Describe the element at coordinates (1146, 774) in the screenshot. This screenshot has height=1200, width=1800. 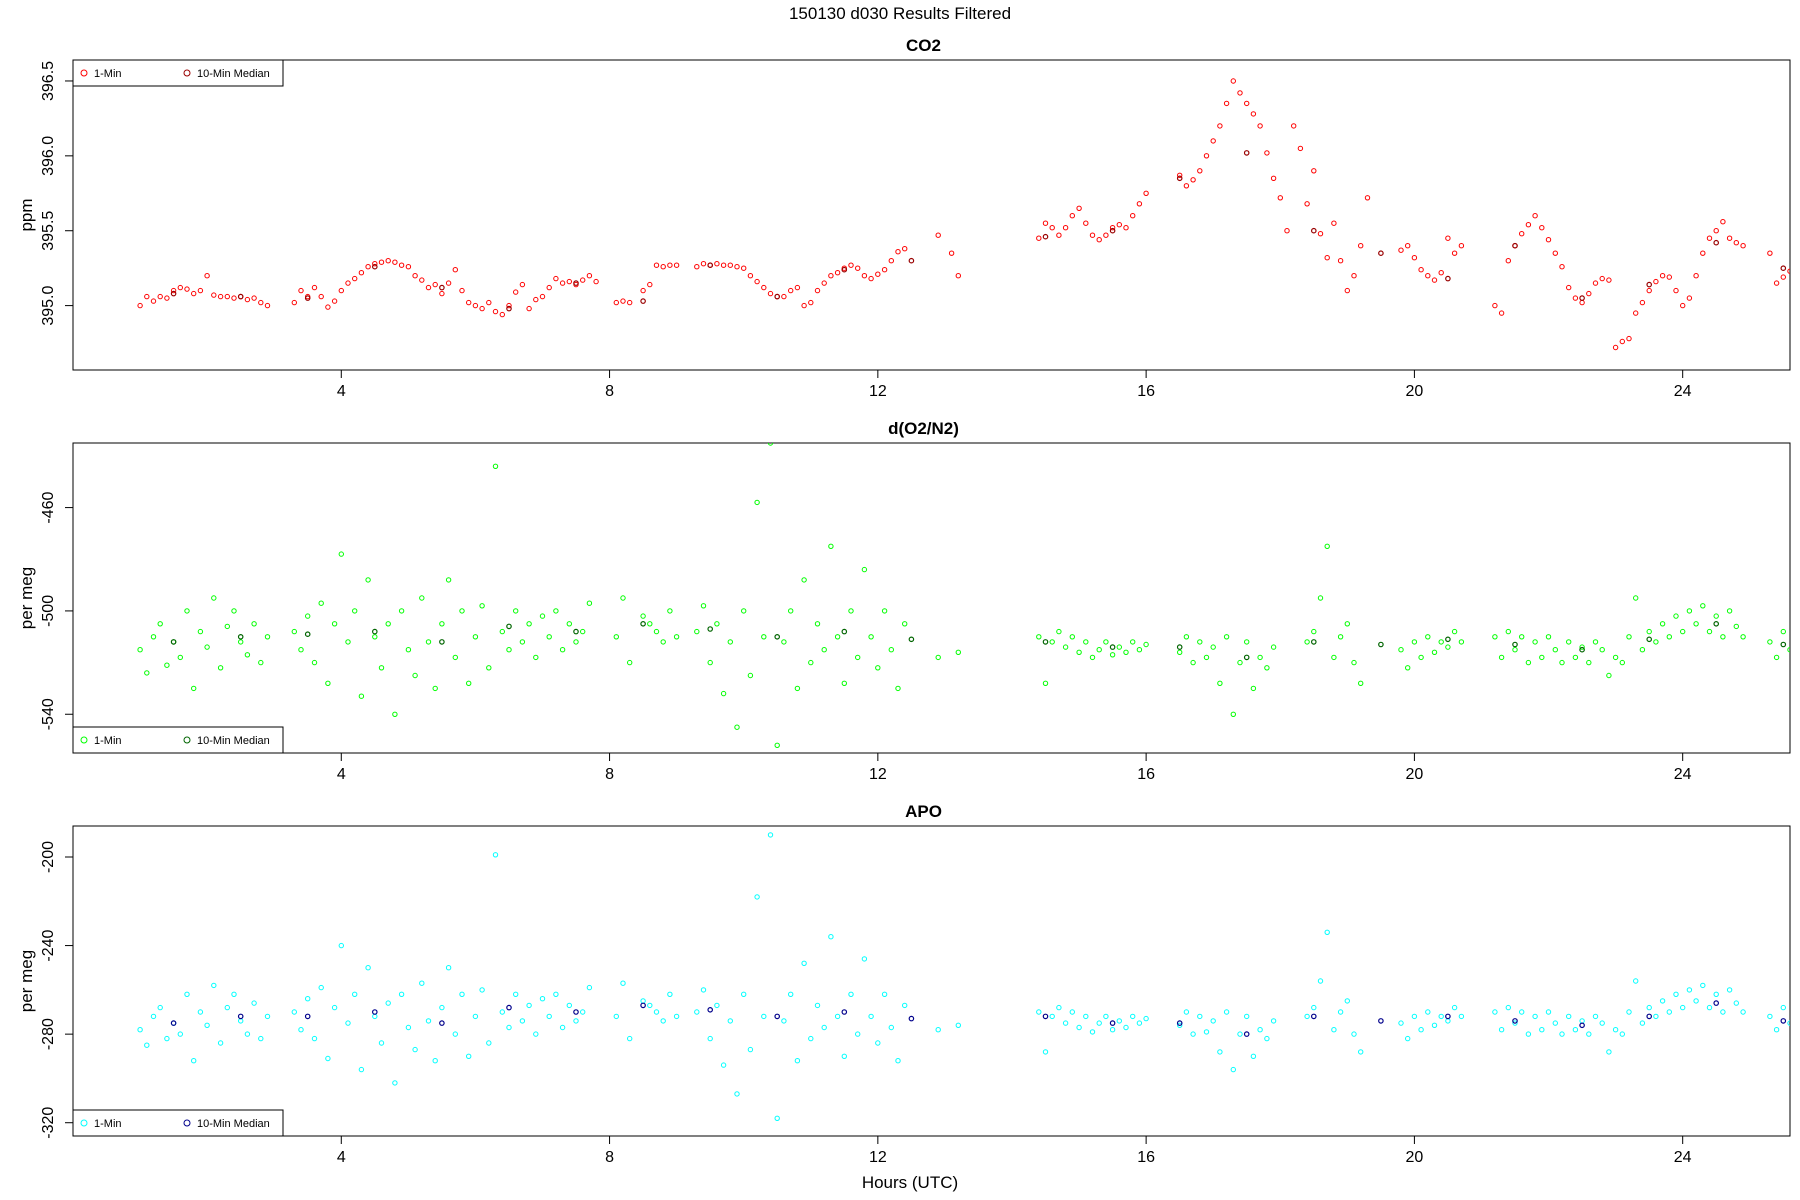
I see `x-tick-label: 16` at that location.